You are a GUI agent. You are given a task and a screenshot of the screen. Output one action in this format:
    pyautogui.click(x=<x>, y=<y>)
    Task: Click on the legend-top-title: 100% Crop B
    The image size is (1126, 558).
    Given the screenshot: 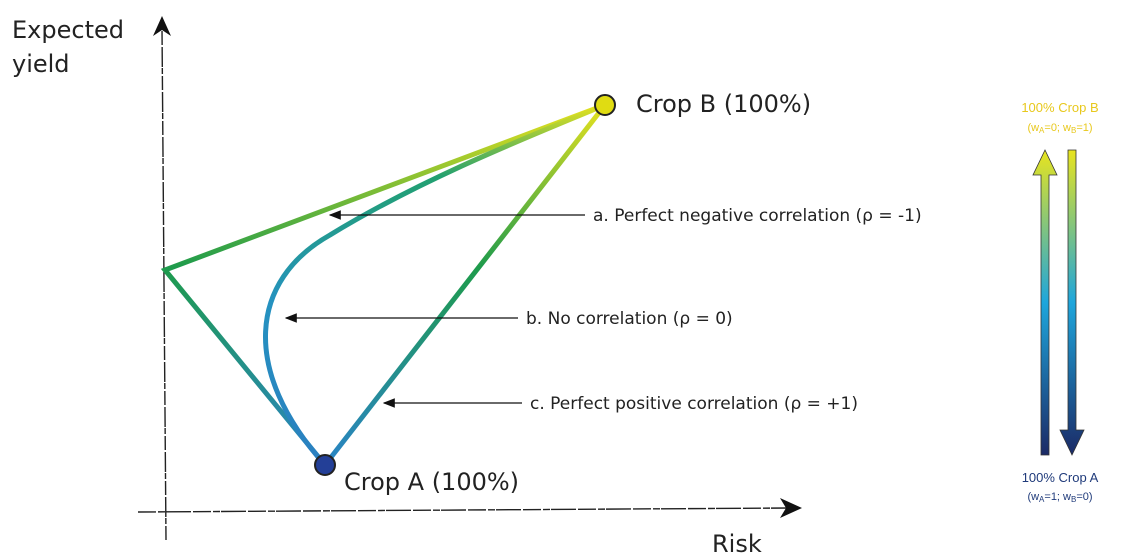 What is the action you would take?
    pyautogui.click(x=1059, y=107)
    